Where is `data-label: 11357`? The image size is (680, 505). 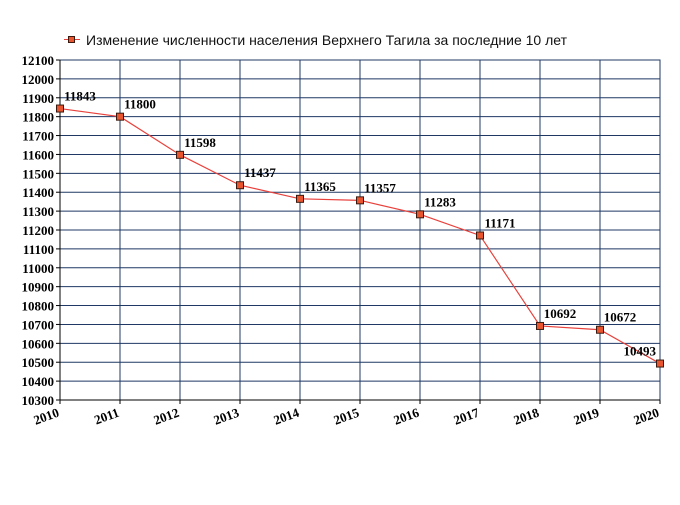 data-label: 11357 is located at coordinates (380, 187).